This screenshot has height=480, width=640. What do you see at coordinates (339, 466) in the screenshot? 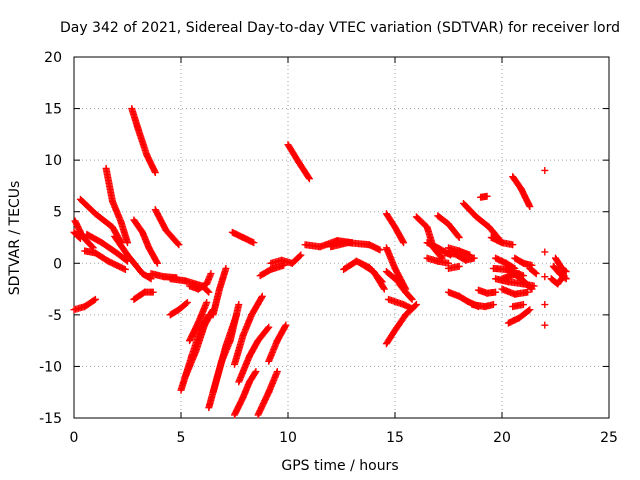
I see `x-axis-label: GPS time / hours` at bounding box center [339, 466].